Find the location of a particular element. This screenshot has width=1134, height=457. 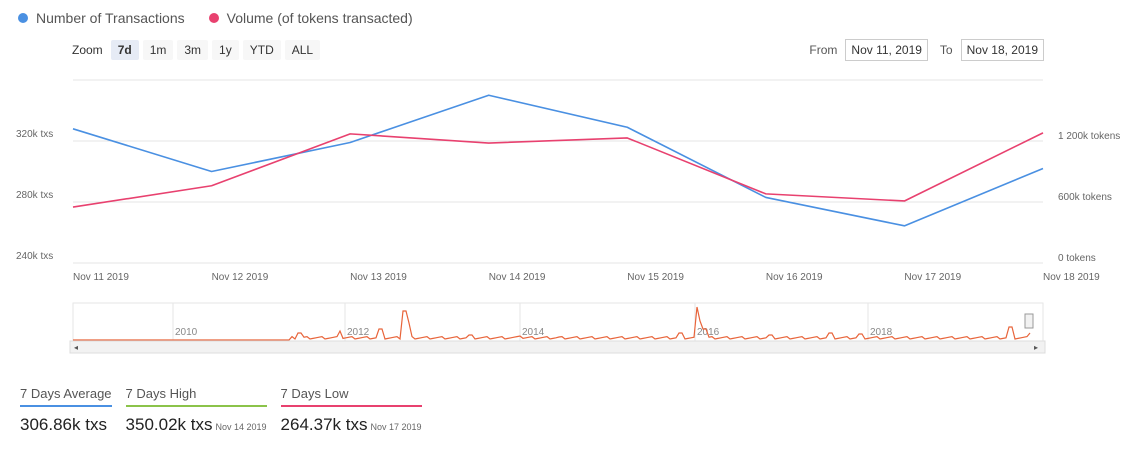

x-axis-tick-label: Nov 16 2019 is located at coordinates (794, 277).